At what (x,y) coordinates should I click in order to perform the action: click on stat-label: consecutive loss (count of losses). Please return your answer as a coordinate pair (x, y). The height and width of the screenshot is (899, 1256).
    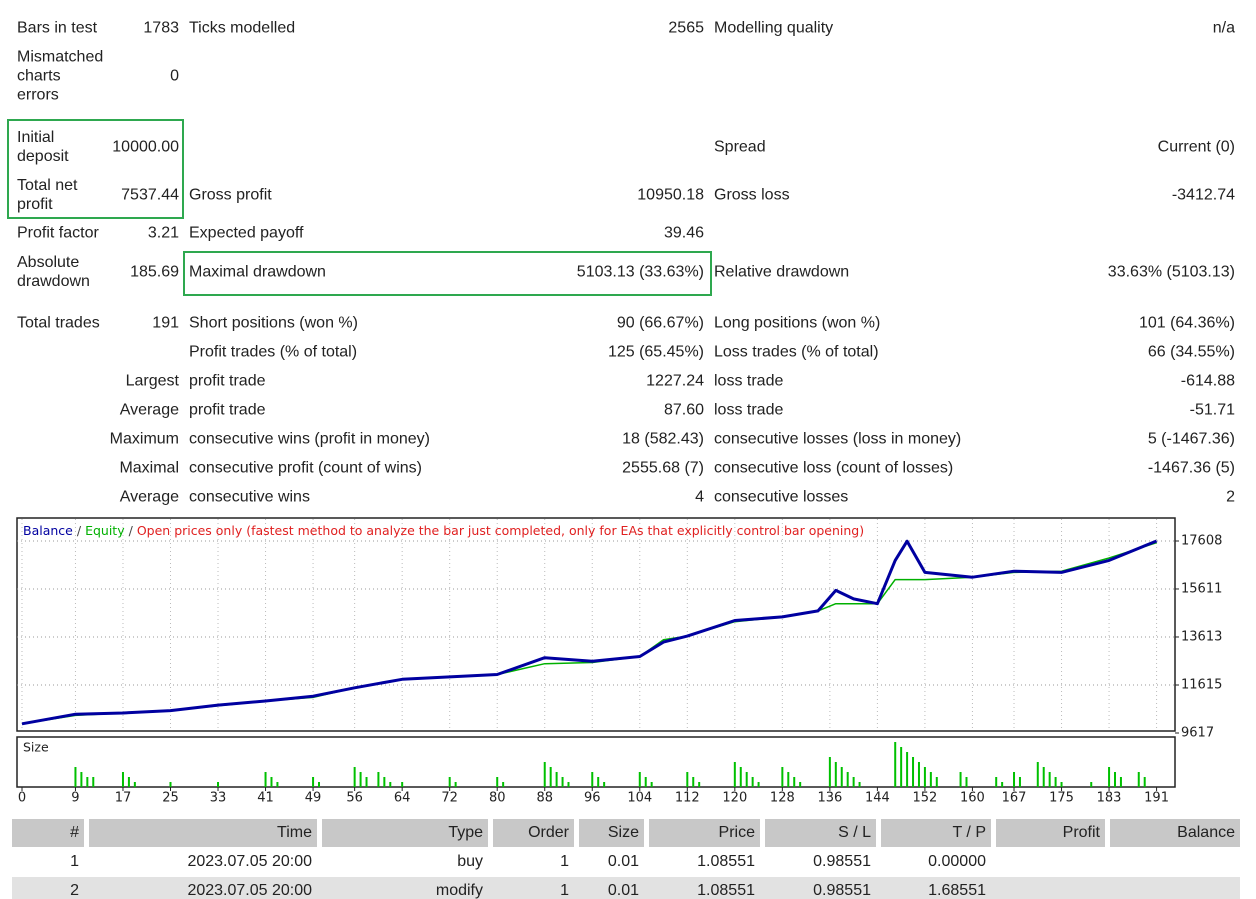
    Looking at the image, I should click on (834, 468).